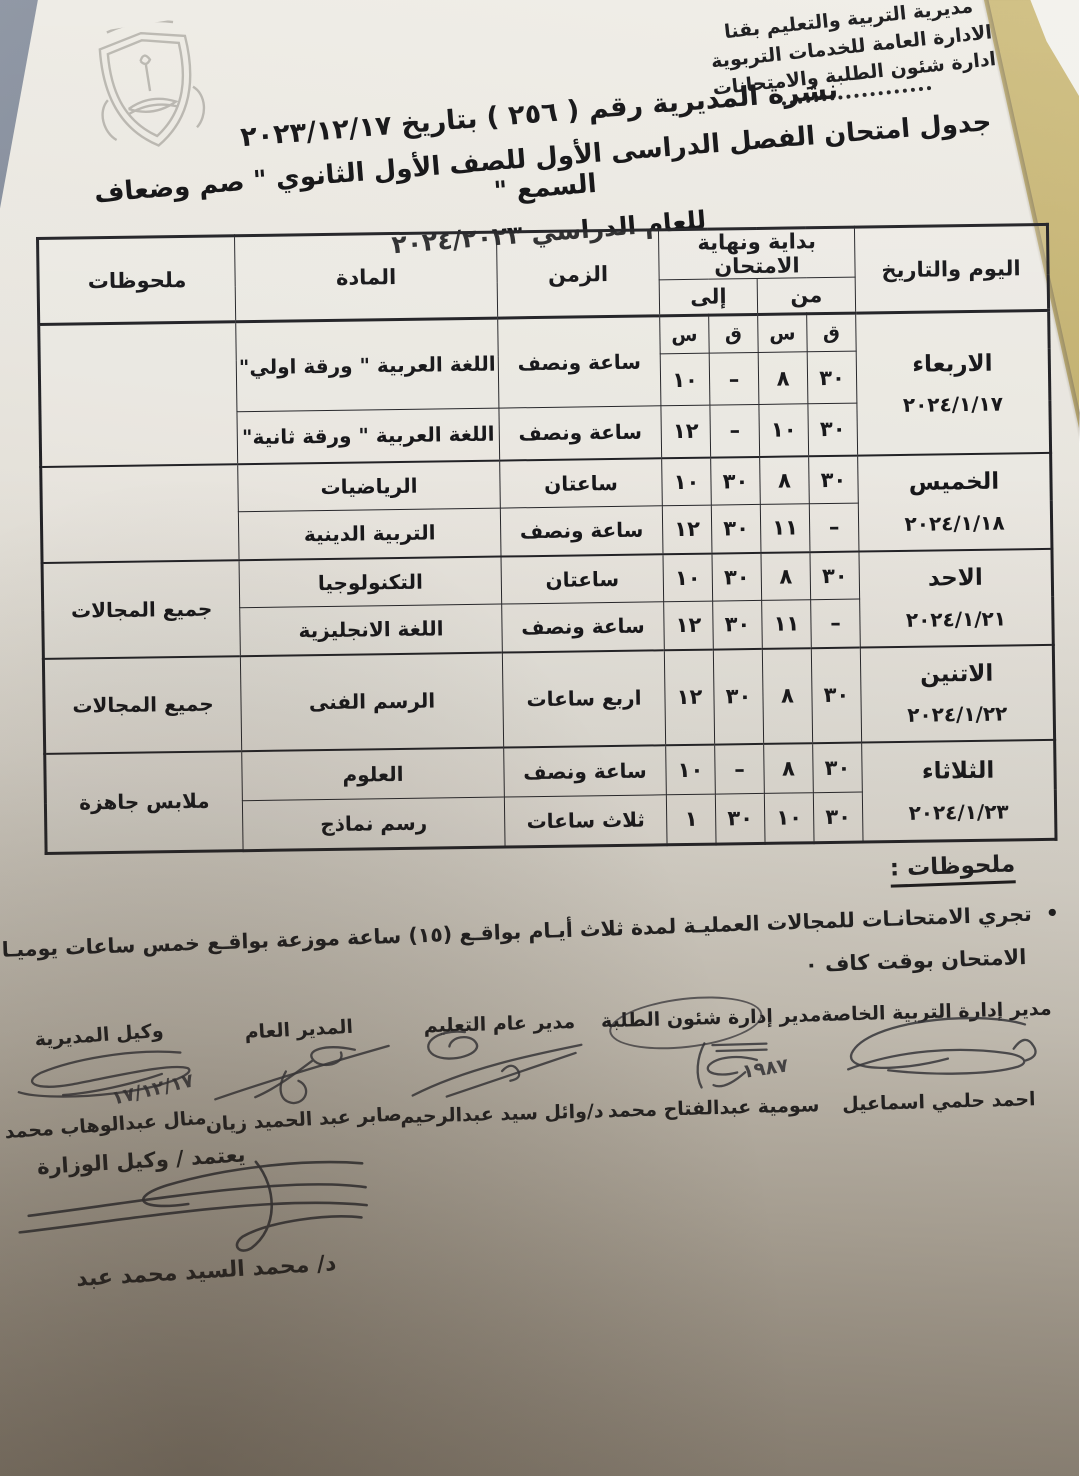 The height and width of the screenshot is (1476, 1080). What do you see at coordinates (958, 714) in the screenshot?
I see `day-date: ٢٠٢٤/١/٢٢` at bounding box center [958, 714].